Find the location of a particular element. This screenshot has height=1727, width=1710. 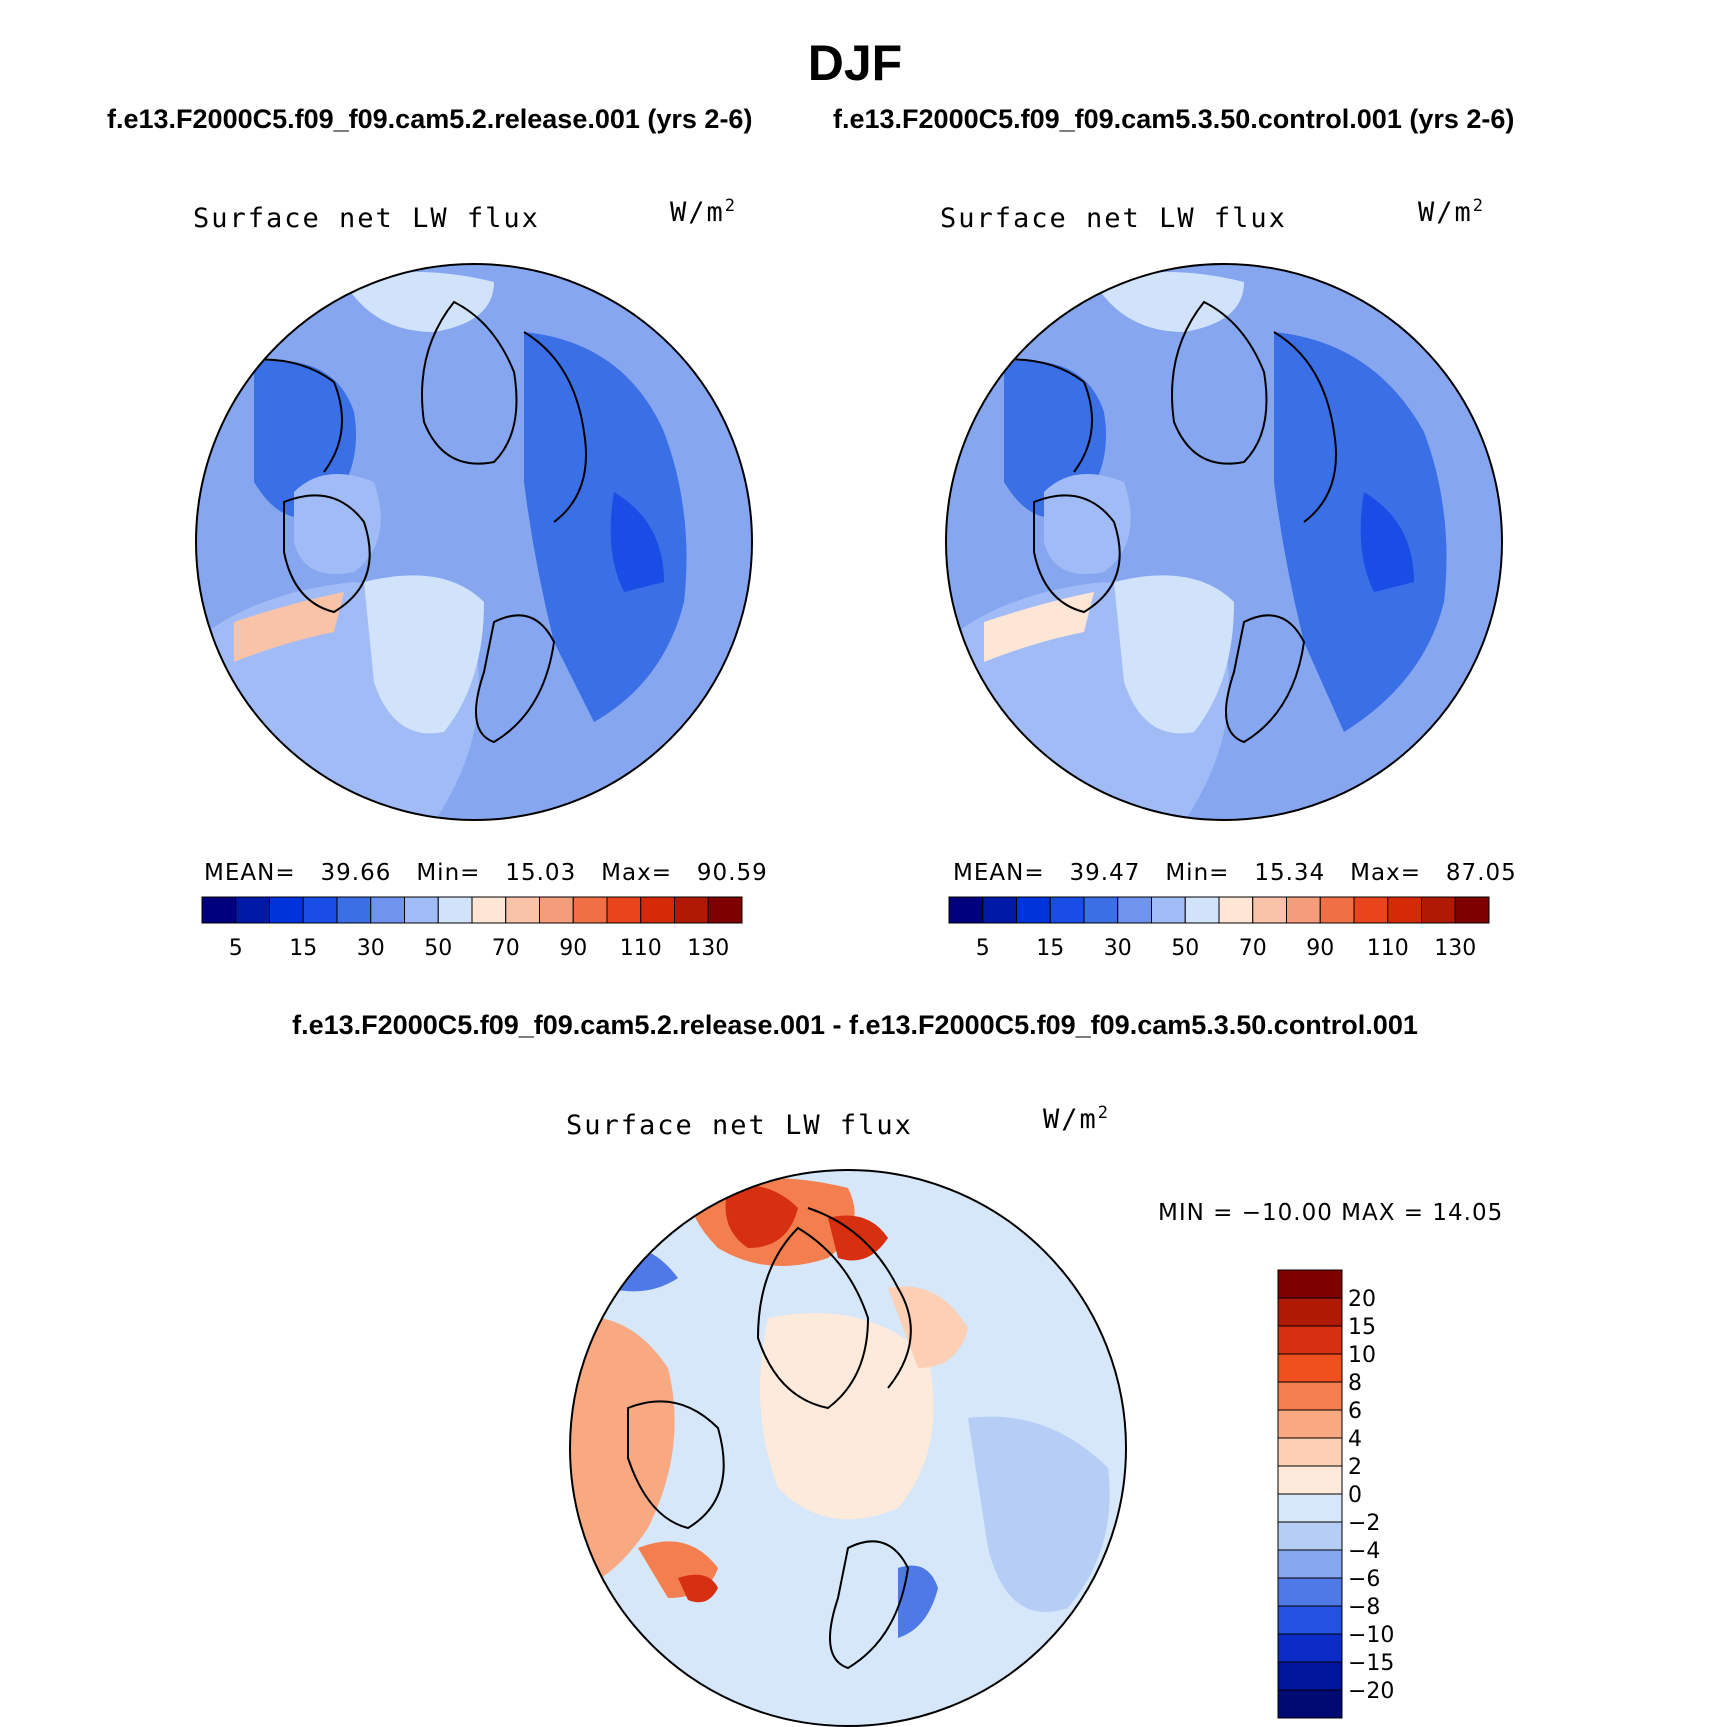

colorbar-tick-label: 5 is located at coordinates (983, 948).